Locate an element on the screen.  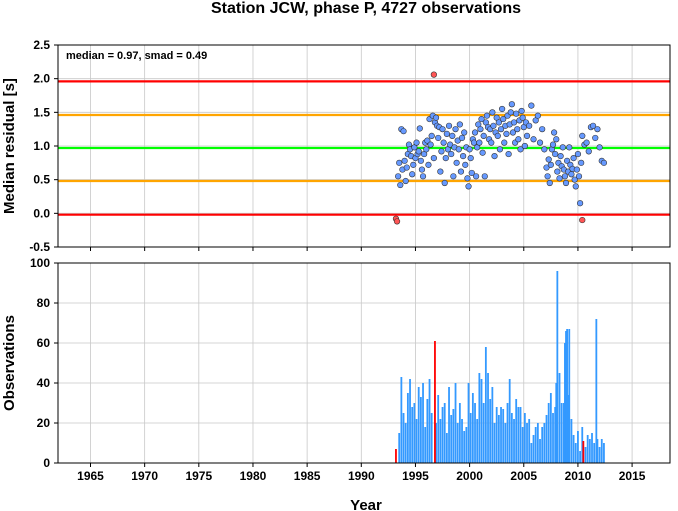
y-tick-label: 2.0 is located at coordinates (41, 79).